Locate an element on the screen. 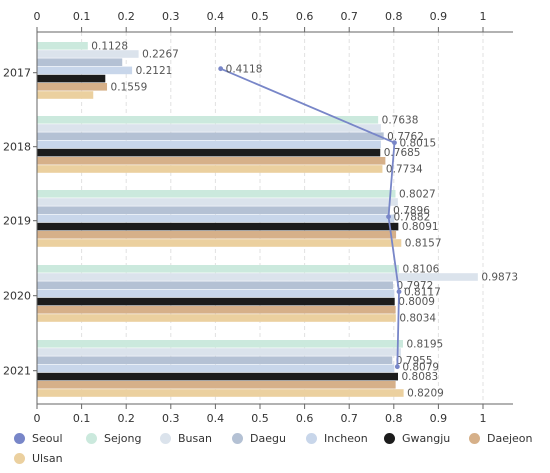 The height and width of the screenshot is (473, 550). data-label: 0.7882 is located at coordinates (412, 218).